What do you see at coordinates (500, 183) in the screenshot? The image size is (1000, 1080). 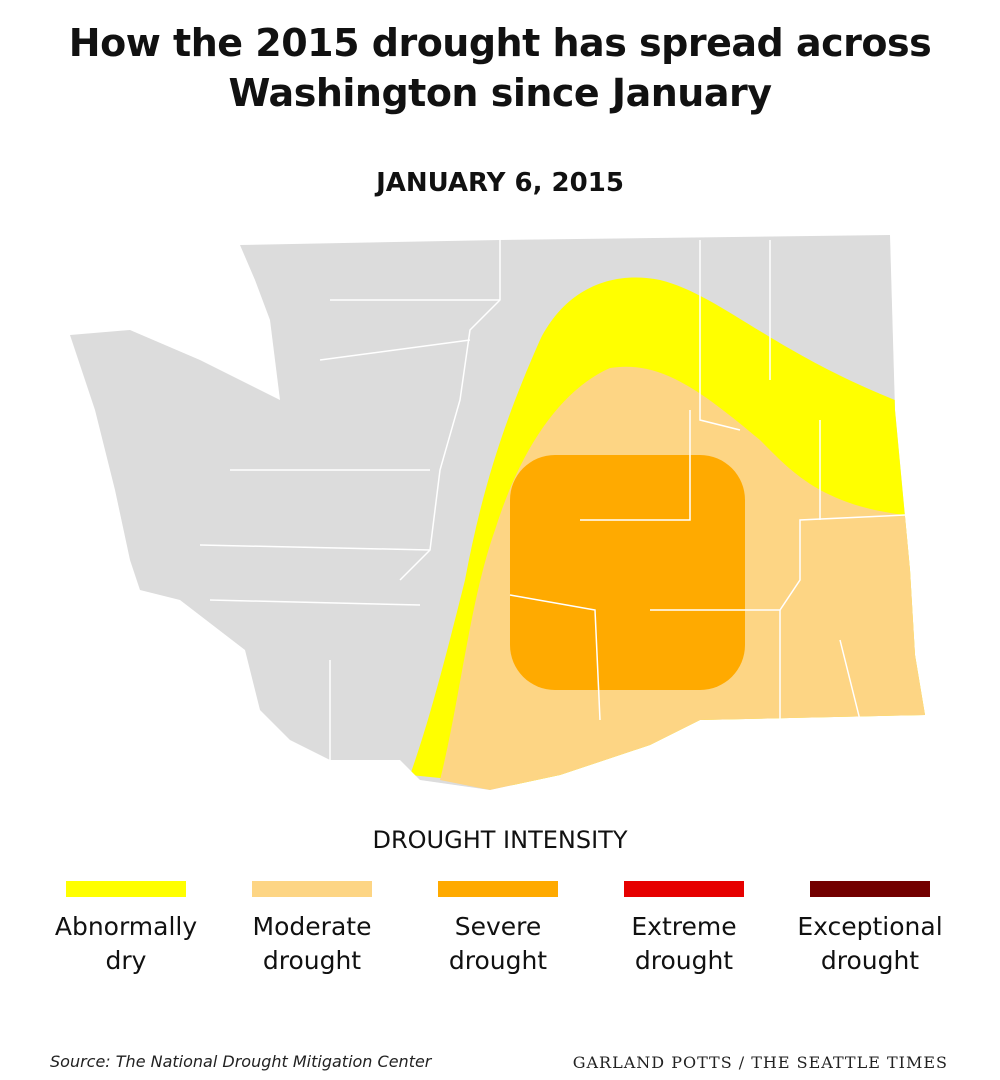 I see `map-date: JANUARY 6, 2015` at bounding box center [500, 183].